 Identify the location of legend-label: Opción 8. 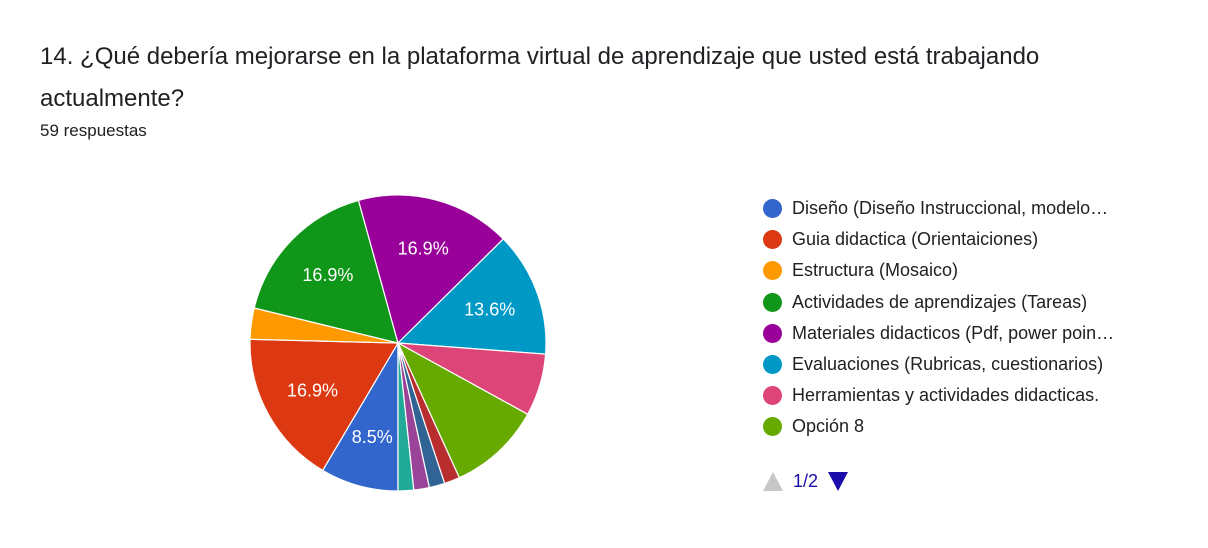
(828, 426).